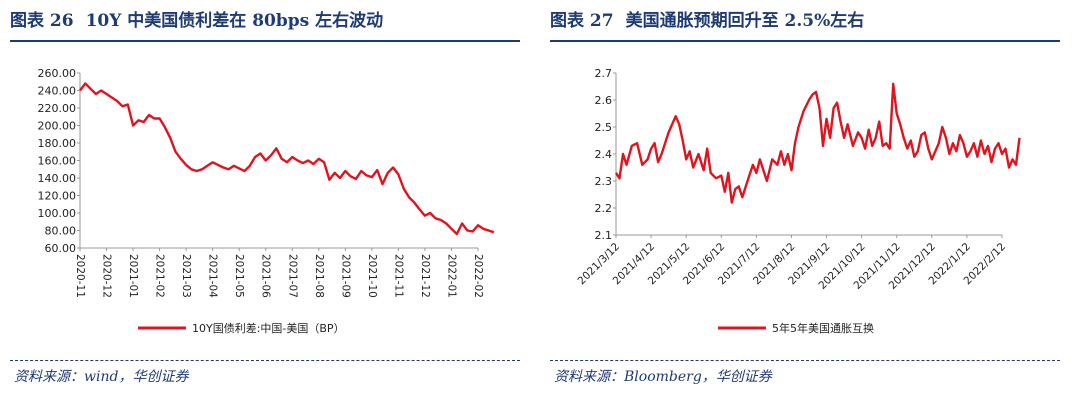 This screenshot has width=1072, height=402. Describe the element at coordinates (823, 328) in the screenshot. I see `legend-label: 5年5年美国通胀互换` at that location.